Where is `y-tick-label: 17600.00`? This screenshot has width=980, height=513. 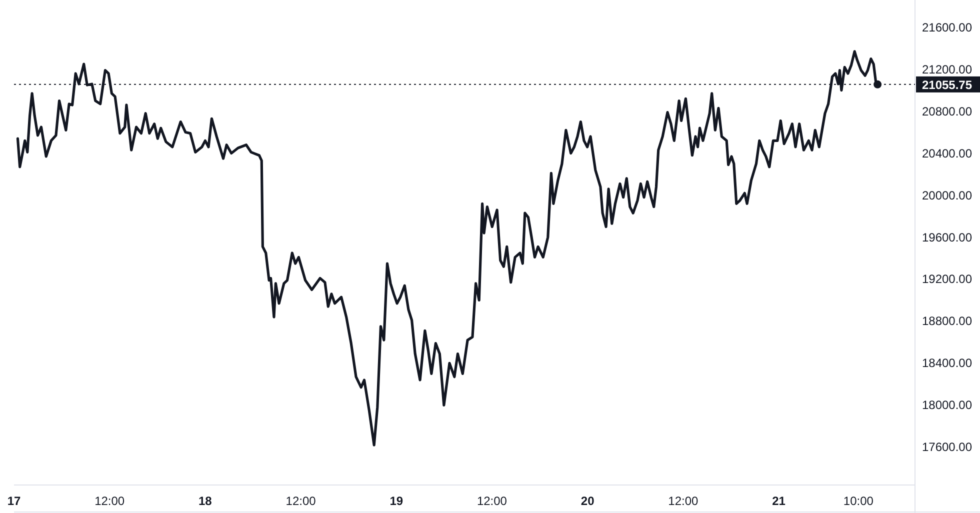
y-tick-label: 17600.00 is located at coordinates (947, 447).